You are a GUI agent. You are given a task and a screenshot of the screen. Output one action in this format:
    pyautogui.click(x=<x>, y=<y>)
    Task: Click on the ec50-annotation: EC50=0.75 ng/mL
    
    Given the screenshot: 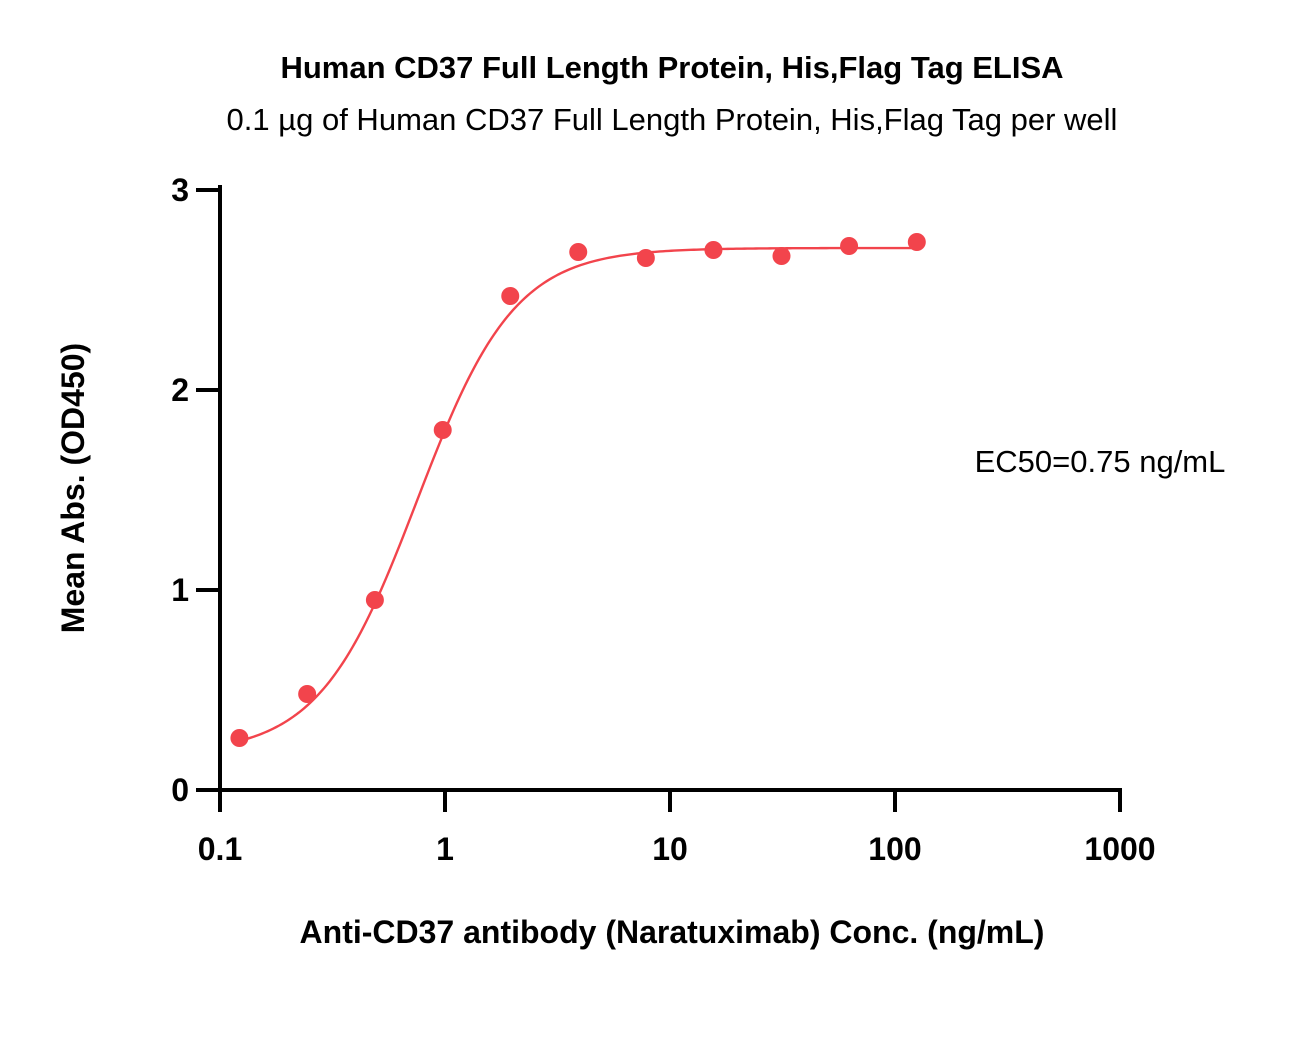 What is the action you would take?
    pyautogui.click(x=1100, y=461)
    